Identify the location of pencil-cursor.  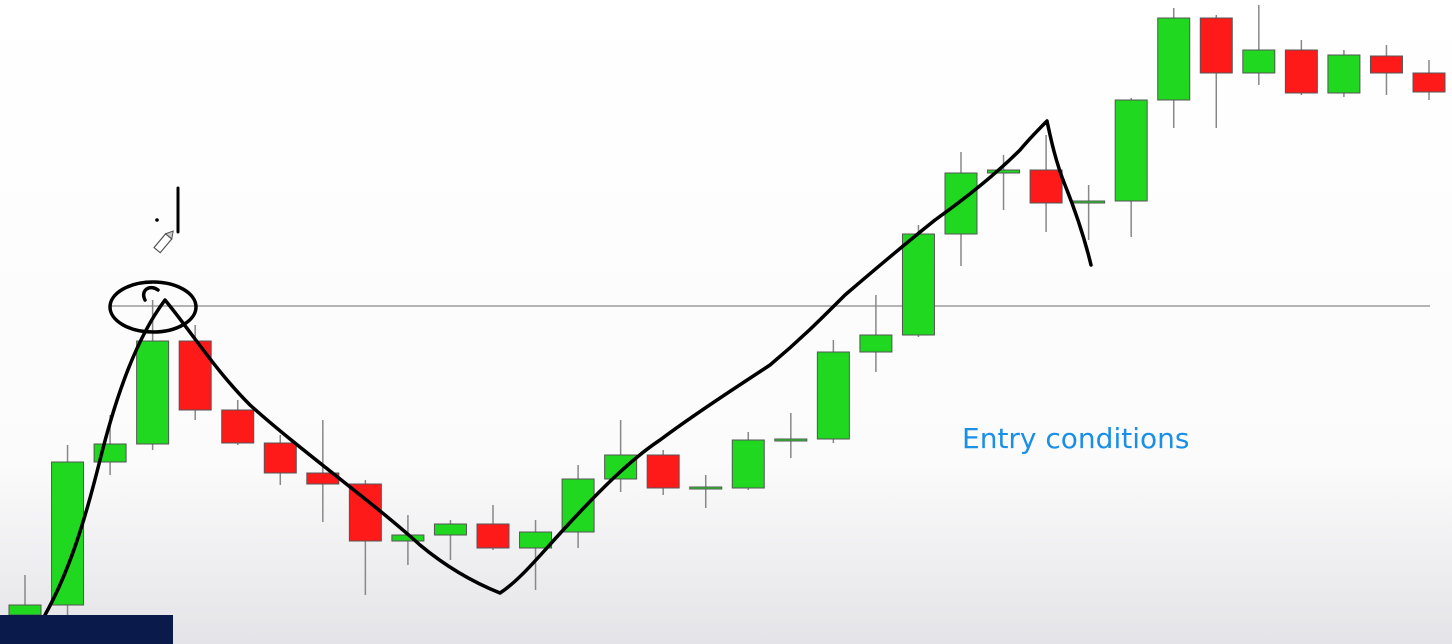
(163, 242).